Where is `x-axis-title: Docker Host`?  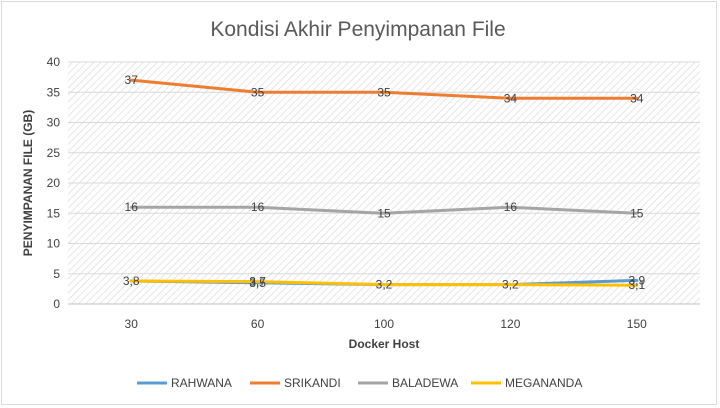 x-axis-title: Docker Host is located at coordinates (384, 344).